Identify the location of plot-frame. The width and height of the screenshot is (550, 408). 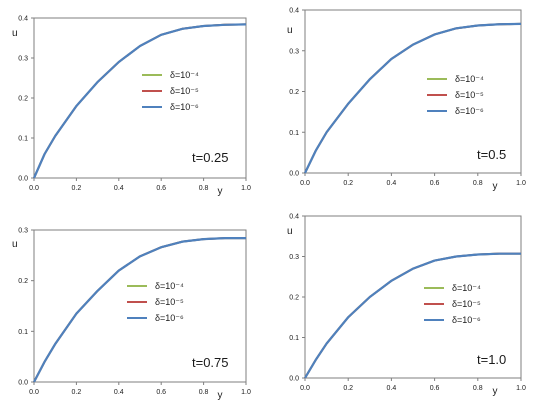
(140, 306).